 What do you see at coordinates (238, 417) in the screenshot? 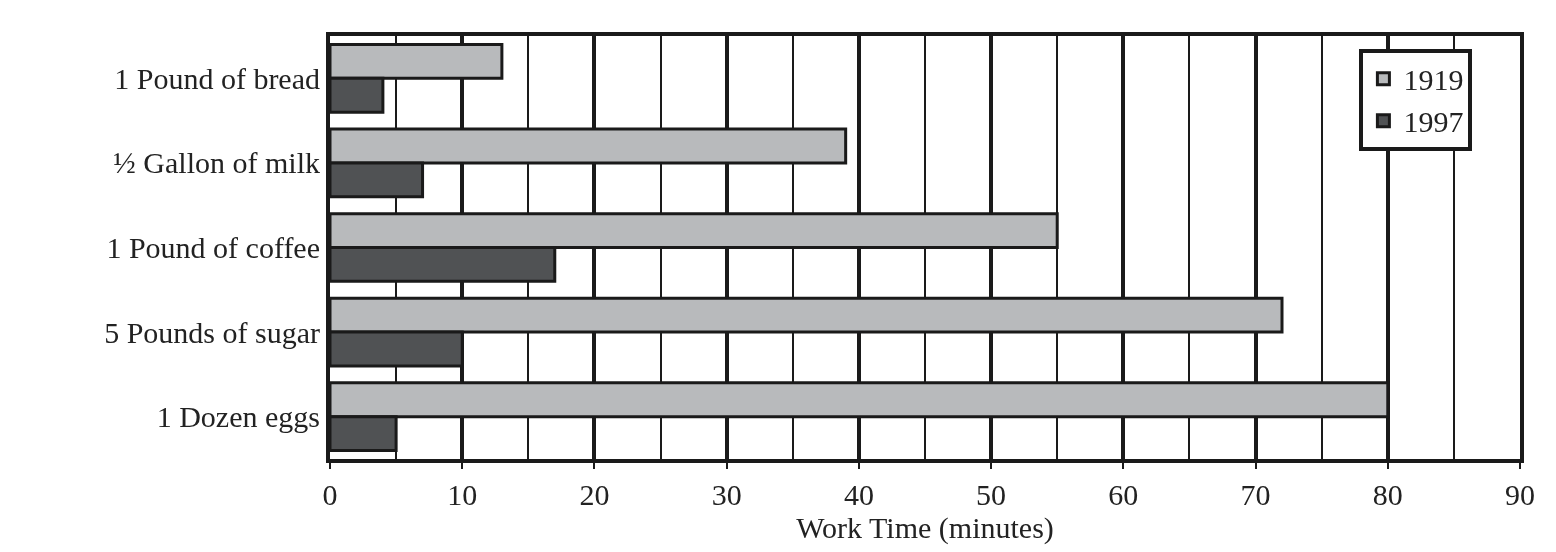
I see `y-tick-label: 1 Dozen eggs` at bounding box center [238, 417].